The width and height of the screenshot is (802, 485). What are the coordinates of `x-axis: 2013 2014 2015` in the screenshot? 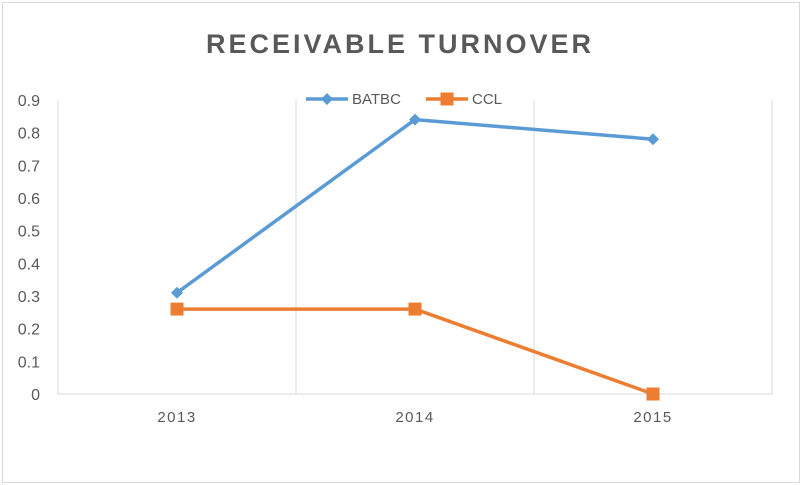 It's located at (414, 417).